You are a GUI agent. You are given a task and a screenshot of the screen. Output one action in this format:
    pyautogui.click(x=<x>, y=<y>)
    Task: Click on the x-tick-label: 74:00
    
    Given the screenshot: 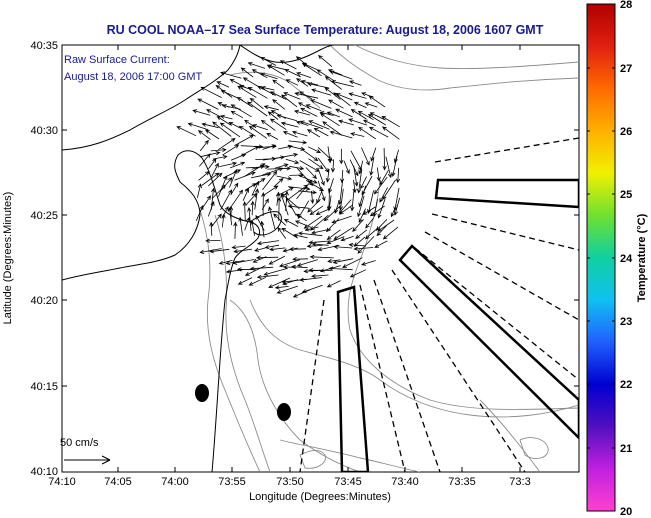 What is the action you would take?
    pyautogui.click(x=175, y=482)
    